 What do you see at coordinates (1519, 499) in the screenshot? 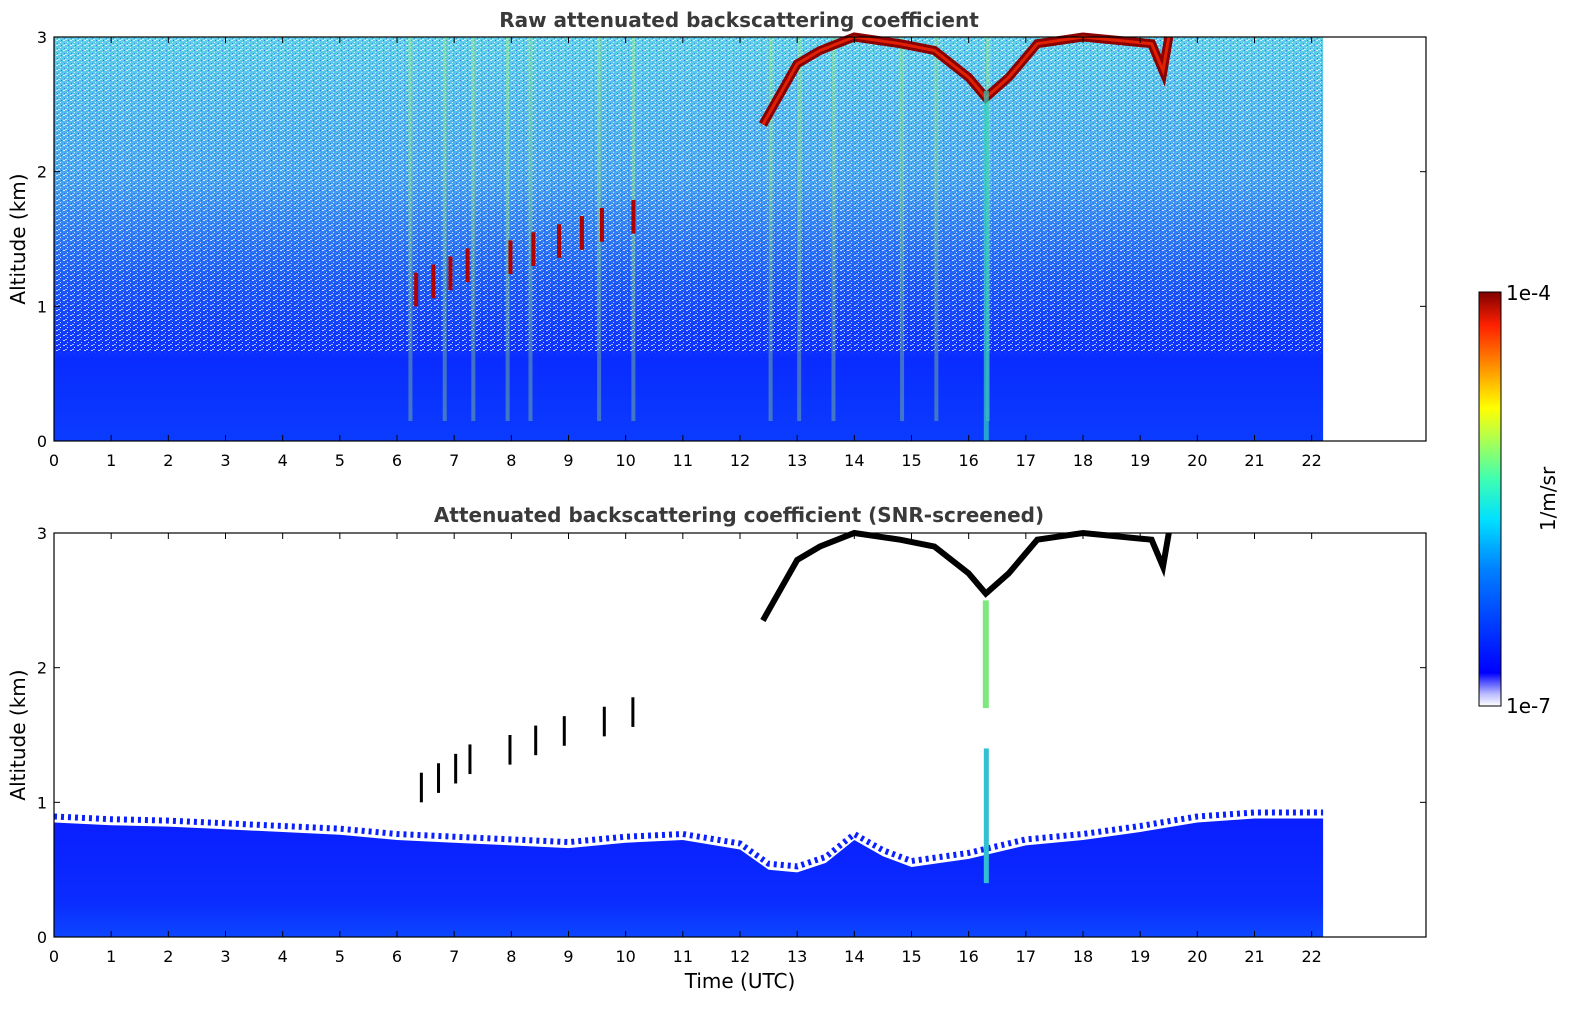
I see `colorbar: 1e-4 1e-7 1/m/sr` at bounding box center [1519, 499].